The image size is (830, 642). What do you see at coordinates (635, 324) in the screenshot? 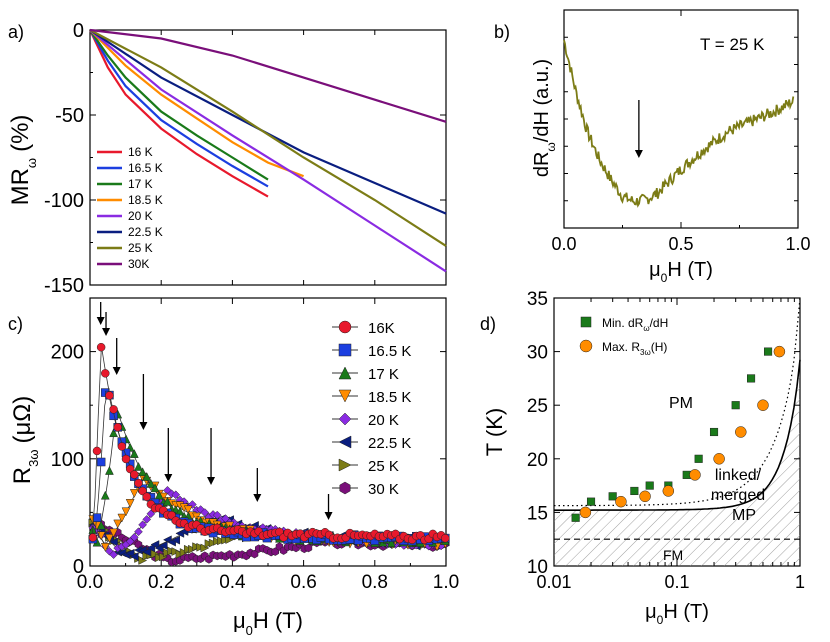
I see `legend-label: Min. dRω/dH` at bounding box center [635, 324].